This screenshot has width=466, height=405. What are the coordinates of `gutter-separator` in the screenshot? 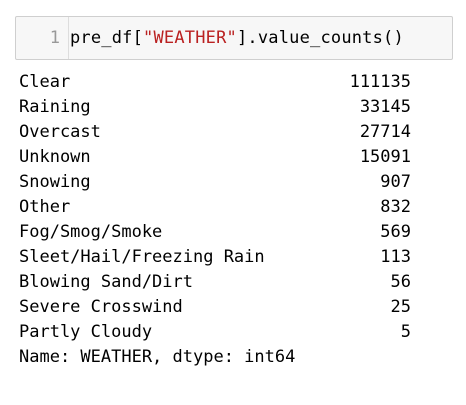 It's located at (68, 38).